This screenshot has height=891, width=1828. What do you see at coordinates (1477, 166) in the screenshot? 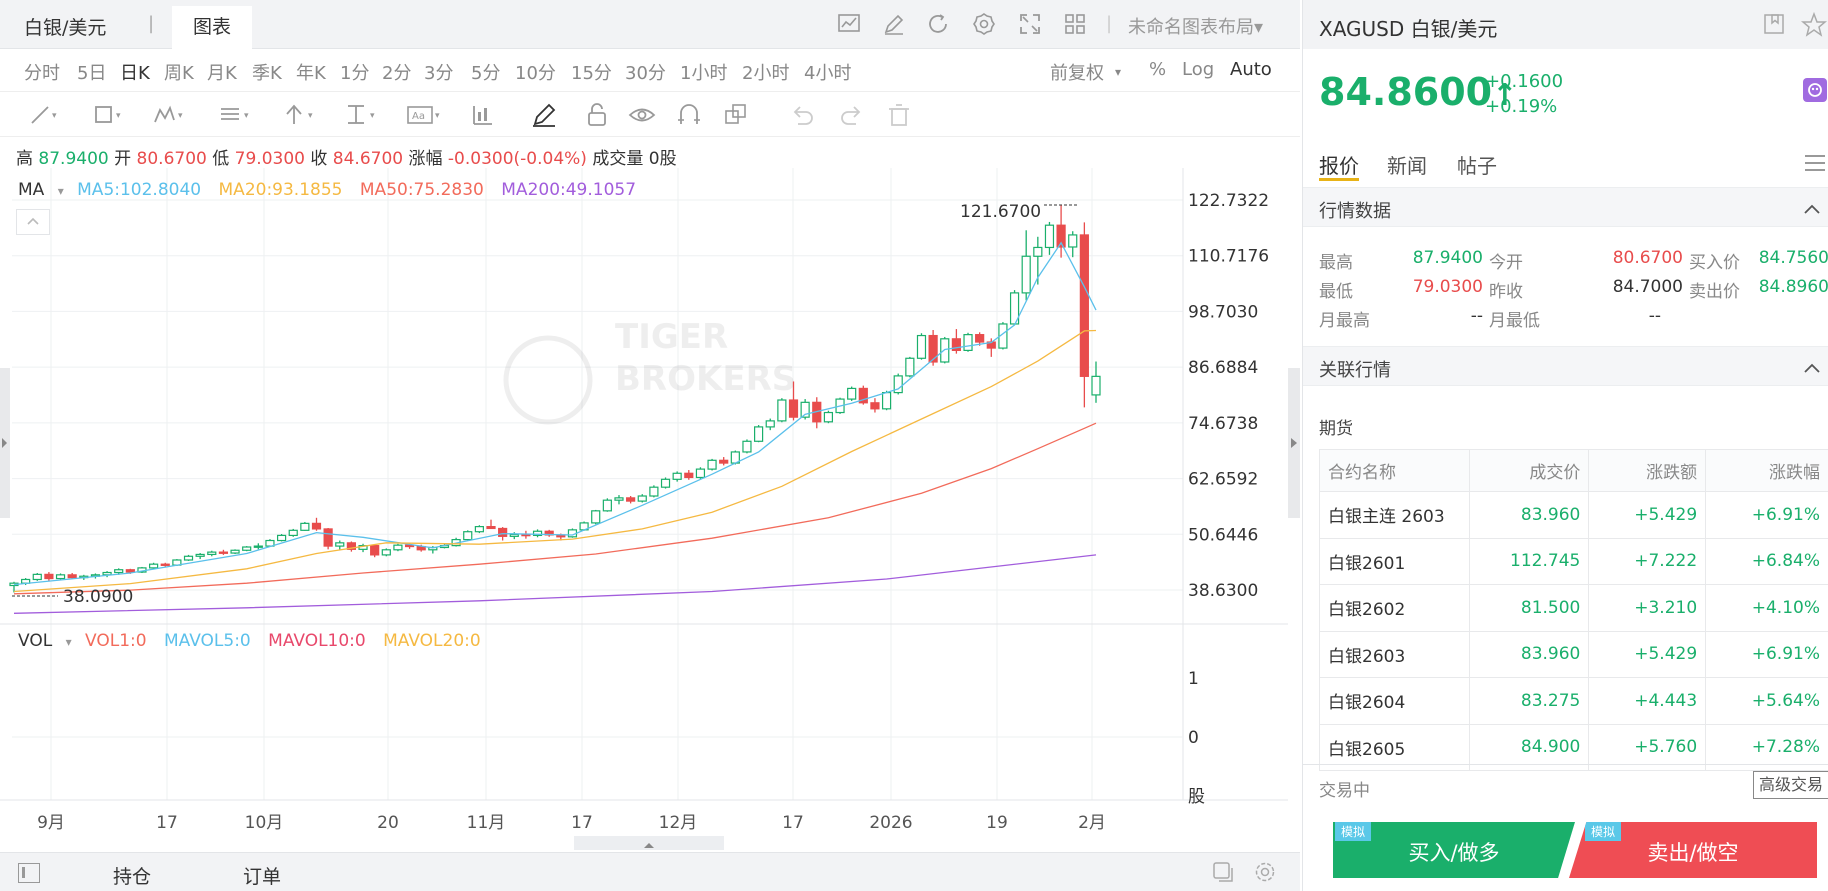
I see `tab-posts: 帖子` at bounding box center [1477, 166].